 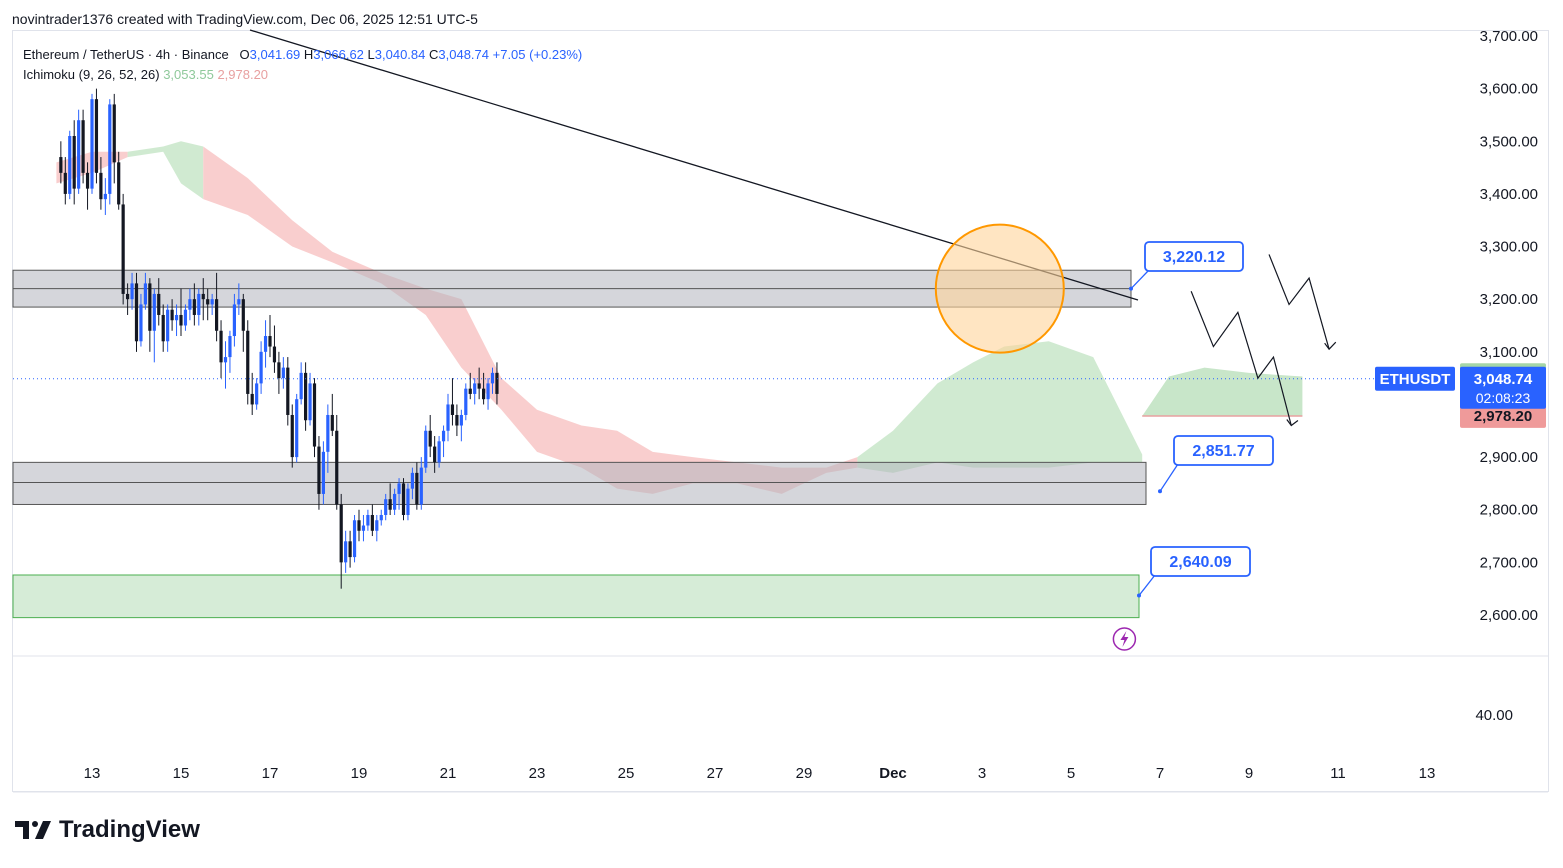 What do you see at coordinates (1509, 352) in the screenshot?
I see `y-tick-label: 3,100.00` at bounding box center [1509, 352].